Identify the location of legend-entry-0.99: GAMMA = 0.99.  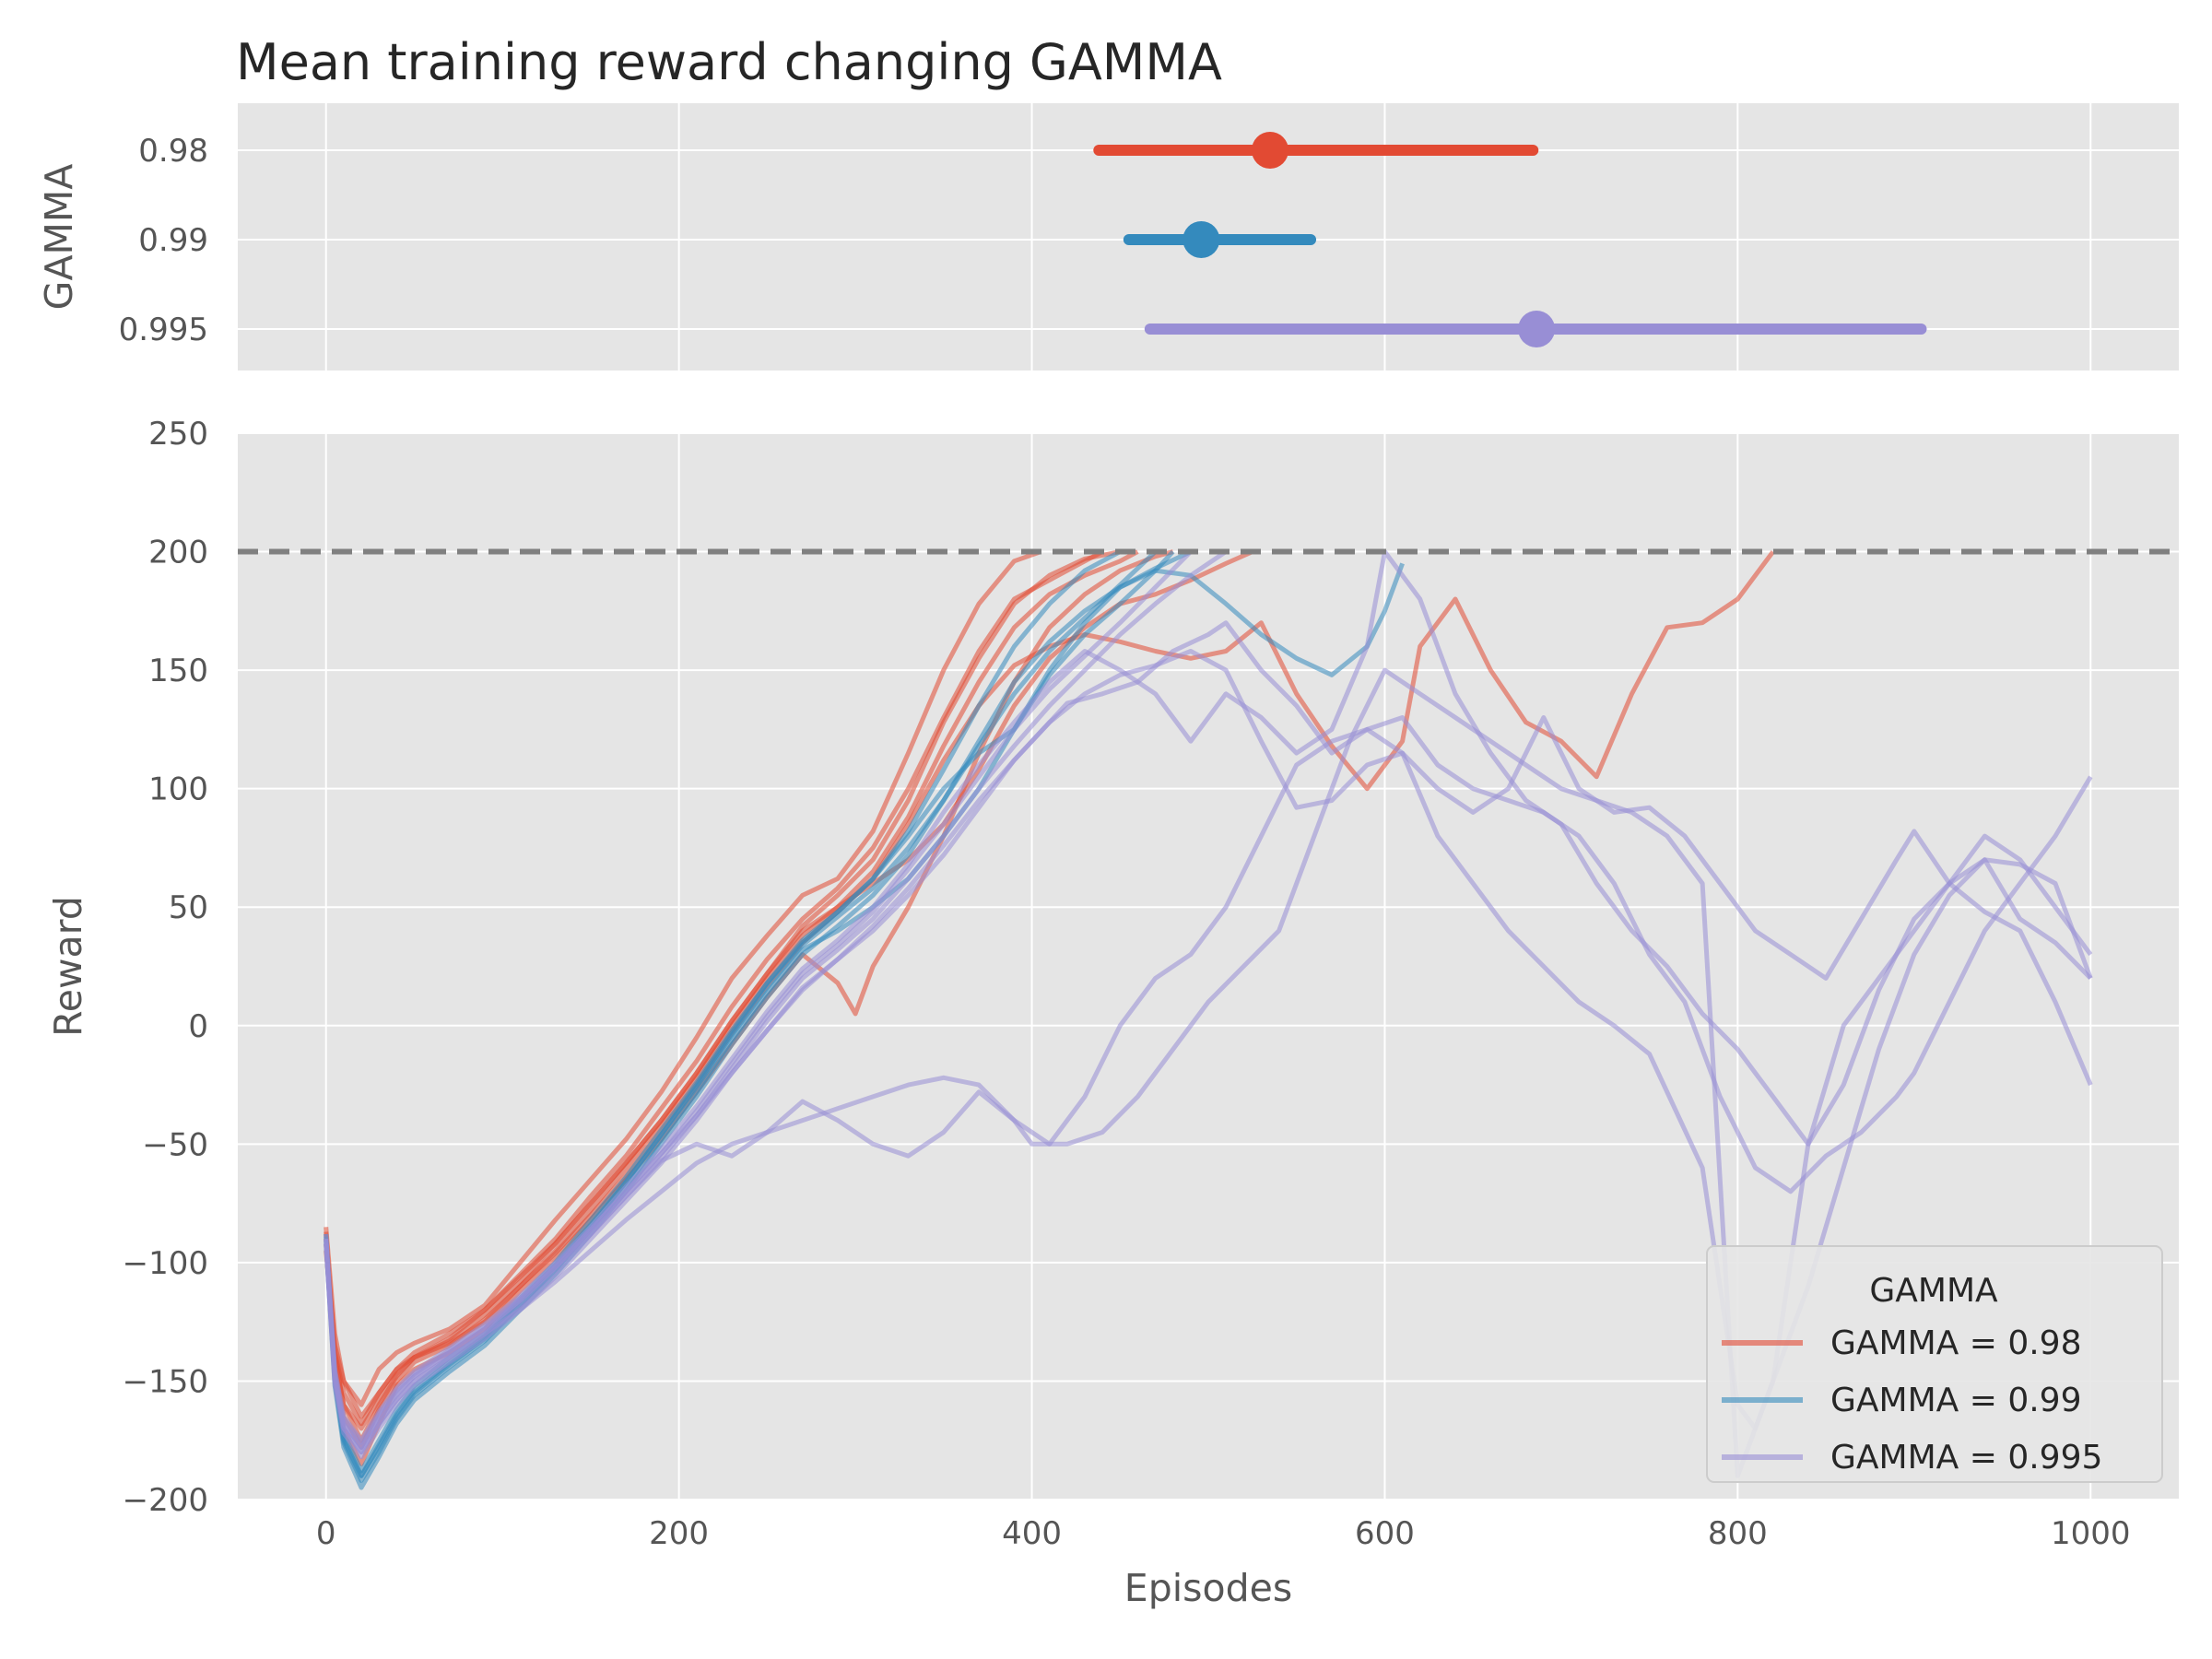
(1955, 1400).